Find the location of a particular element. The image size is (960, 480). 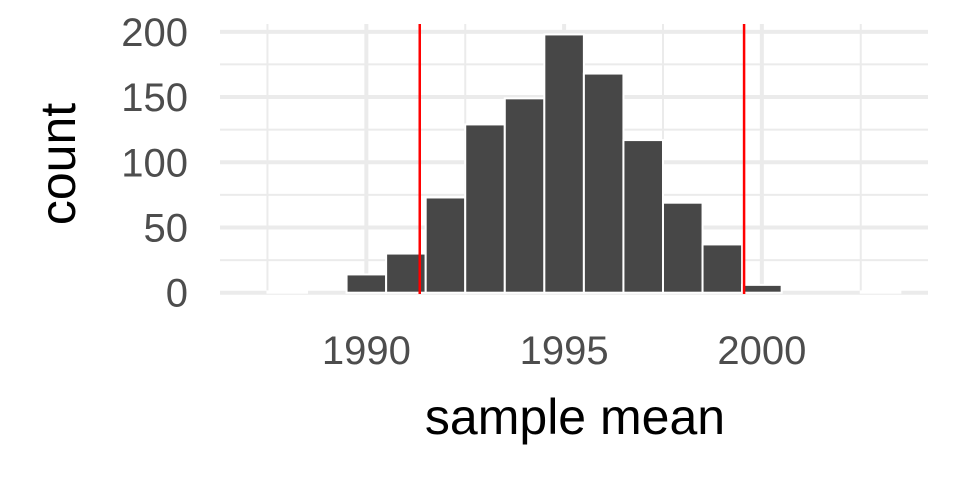

y-tick-label: 100 is located at coordinates (154, 163).